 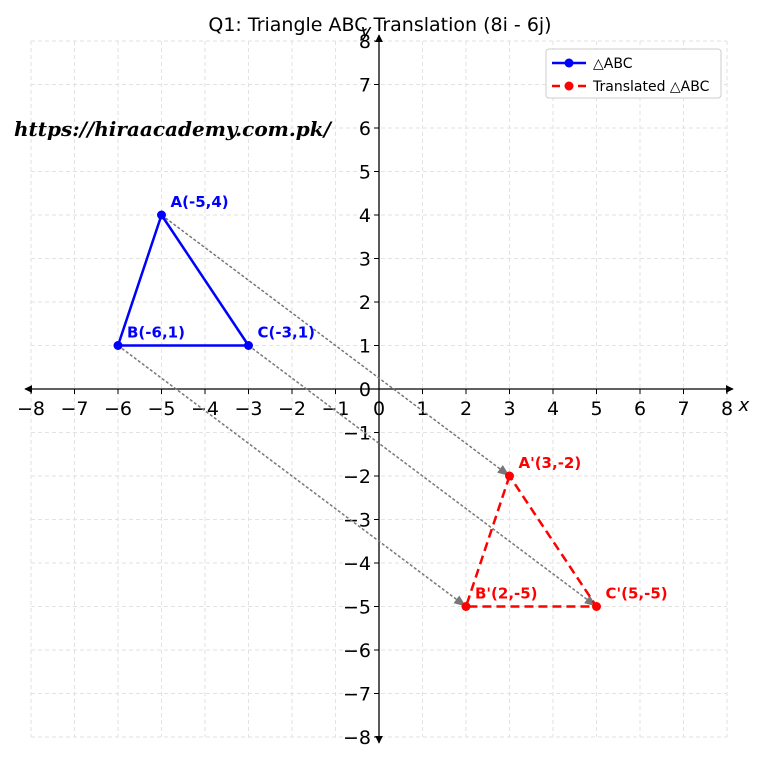 What do you see at coordinates (357, 651) in the screenshot?
I see `y-tick-label: −6` at bounding box center [357, 651].